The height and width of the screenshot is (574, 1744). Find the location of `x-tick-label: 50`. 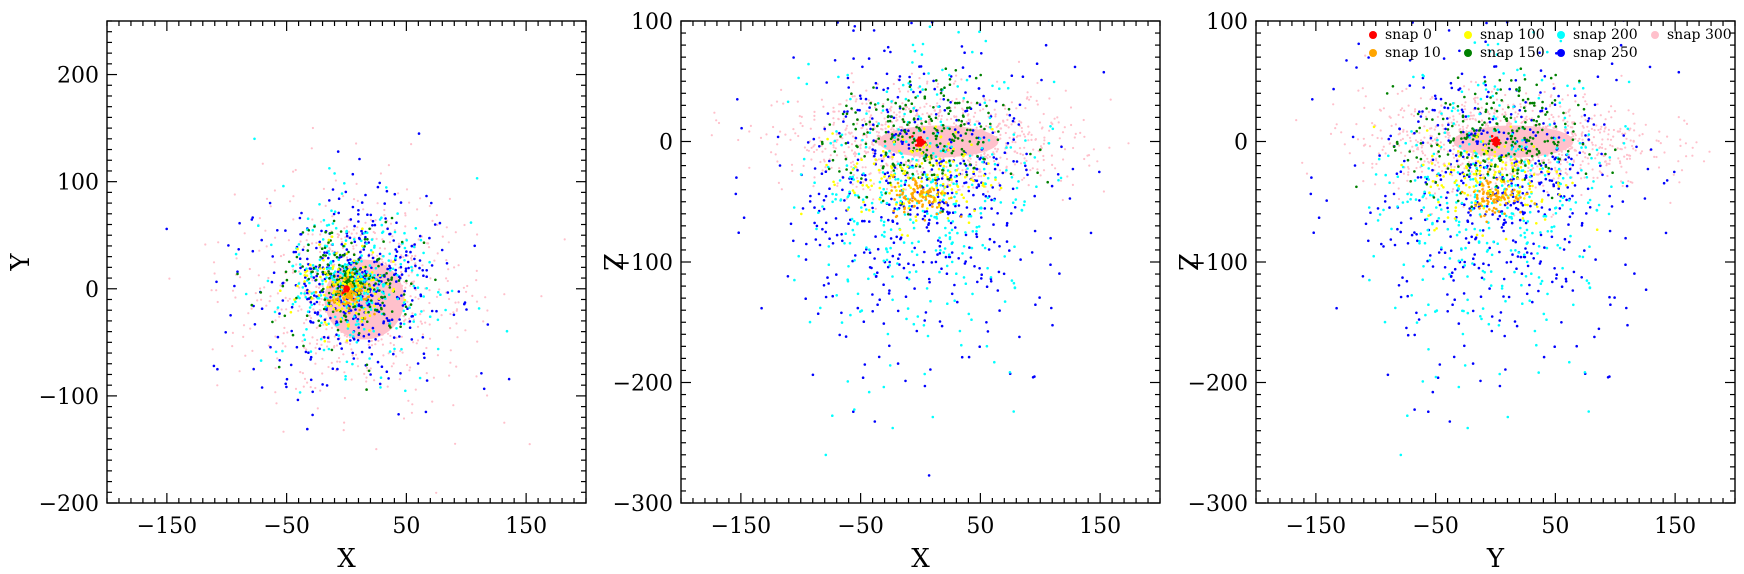

x-tick-label: 50 is located at coordinates (980, 526).